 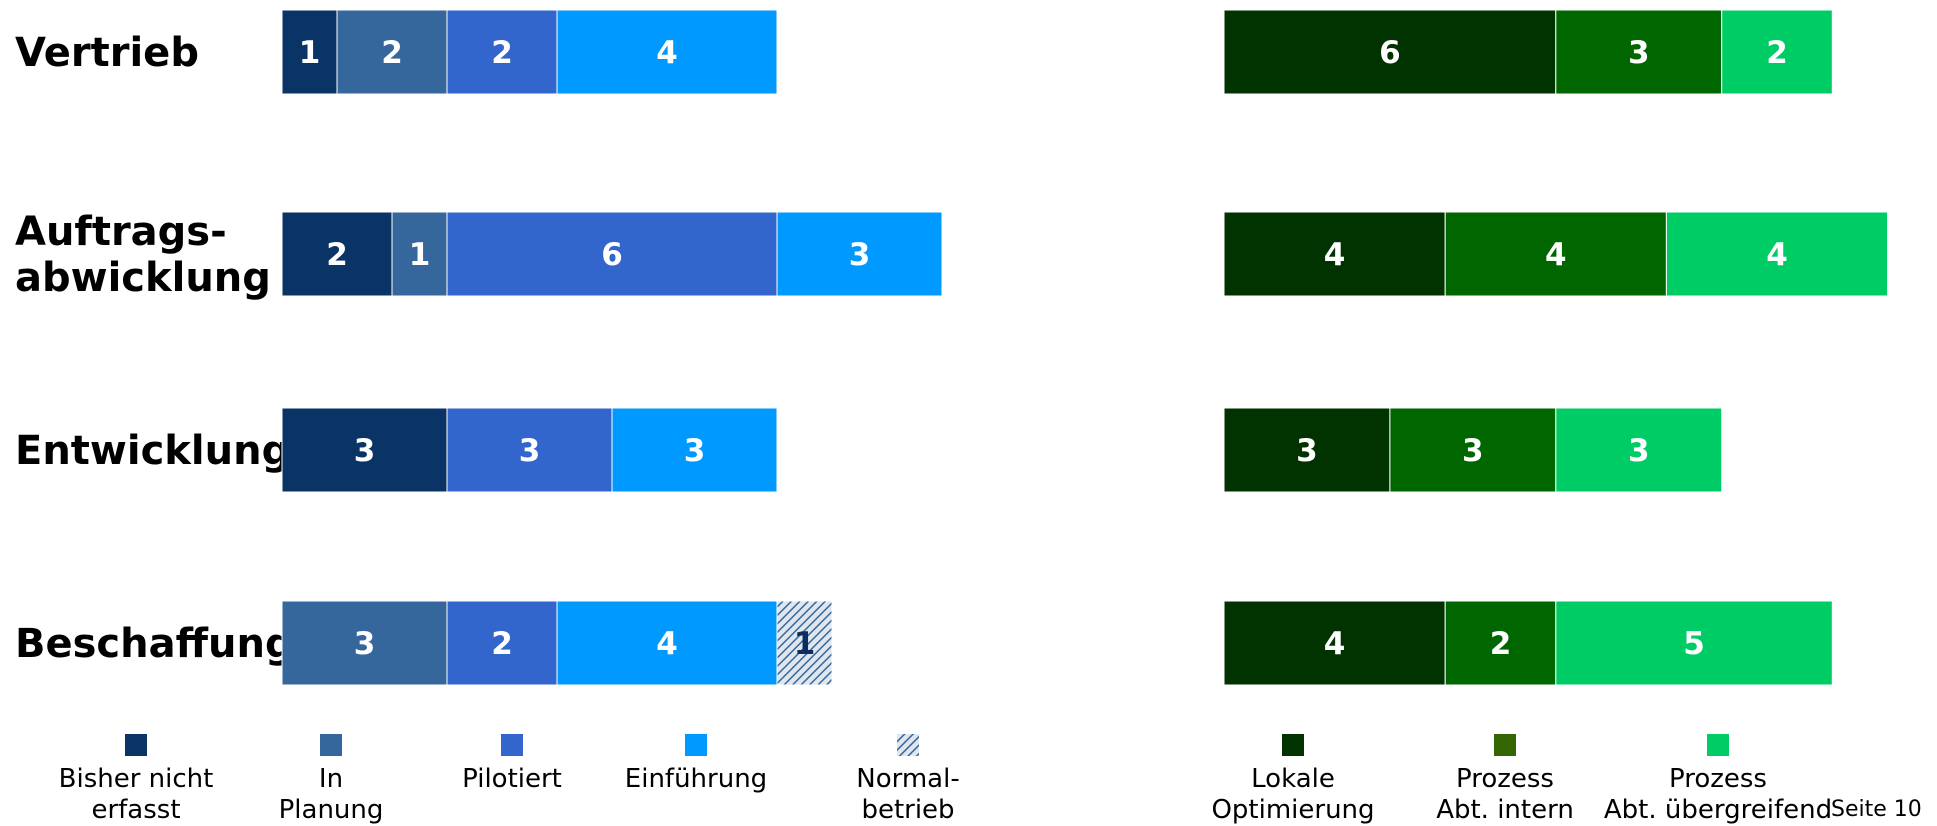 I want to click on left-bar-vertrieb-in-planung, so click(x=392, y=52).